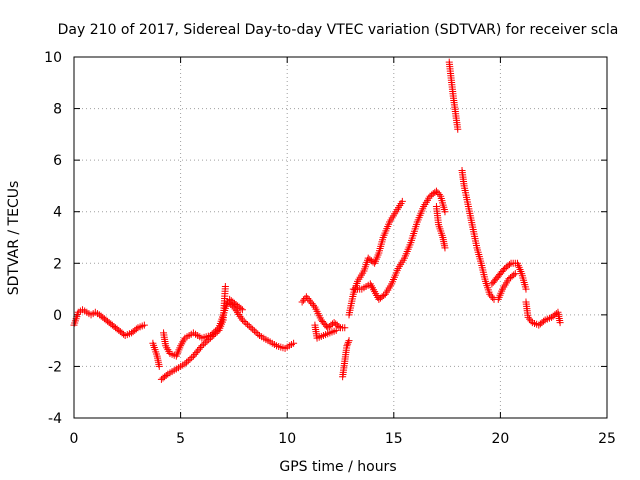  What do you see at coordinates (53, 58) in the screenshot?
I see `y-tick-label: 10` at bounding box center [53, 58].